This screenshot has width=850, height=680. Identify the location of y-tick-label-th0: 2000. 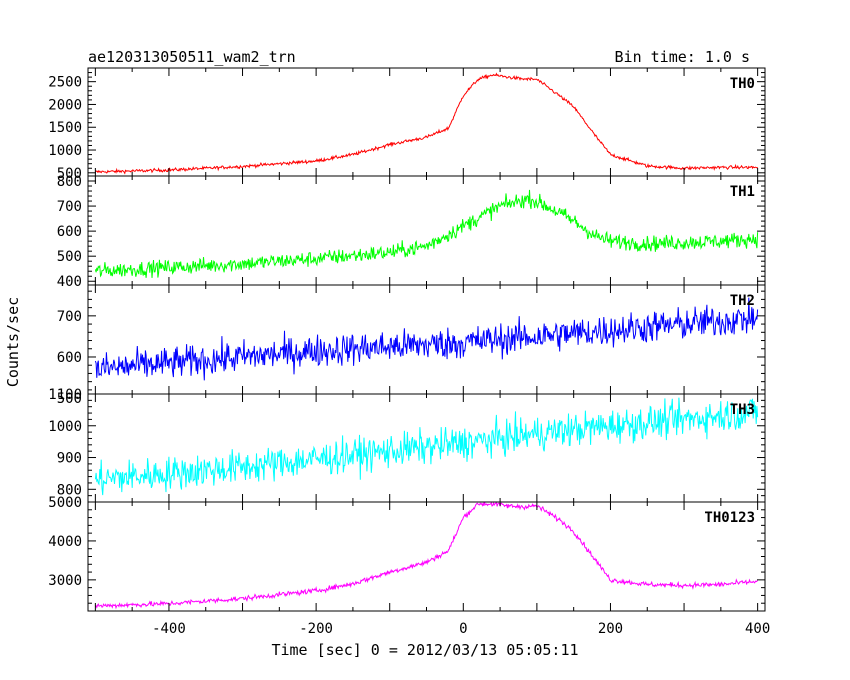
(65, 105).